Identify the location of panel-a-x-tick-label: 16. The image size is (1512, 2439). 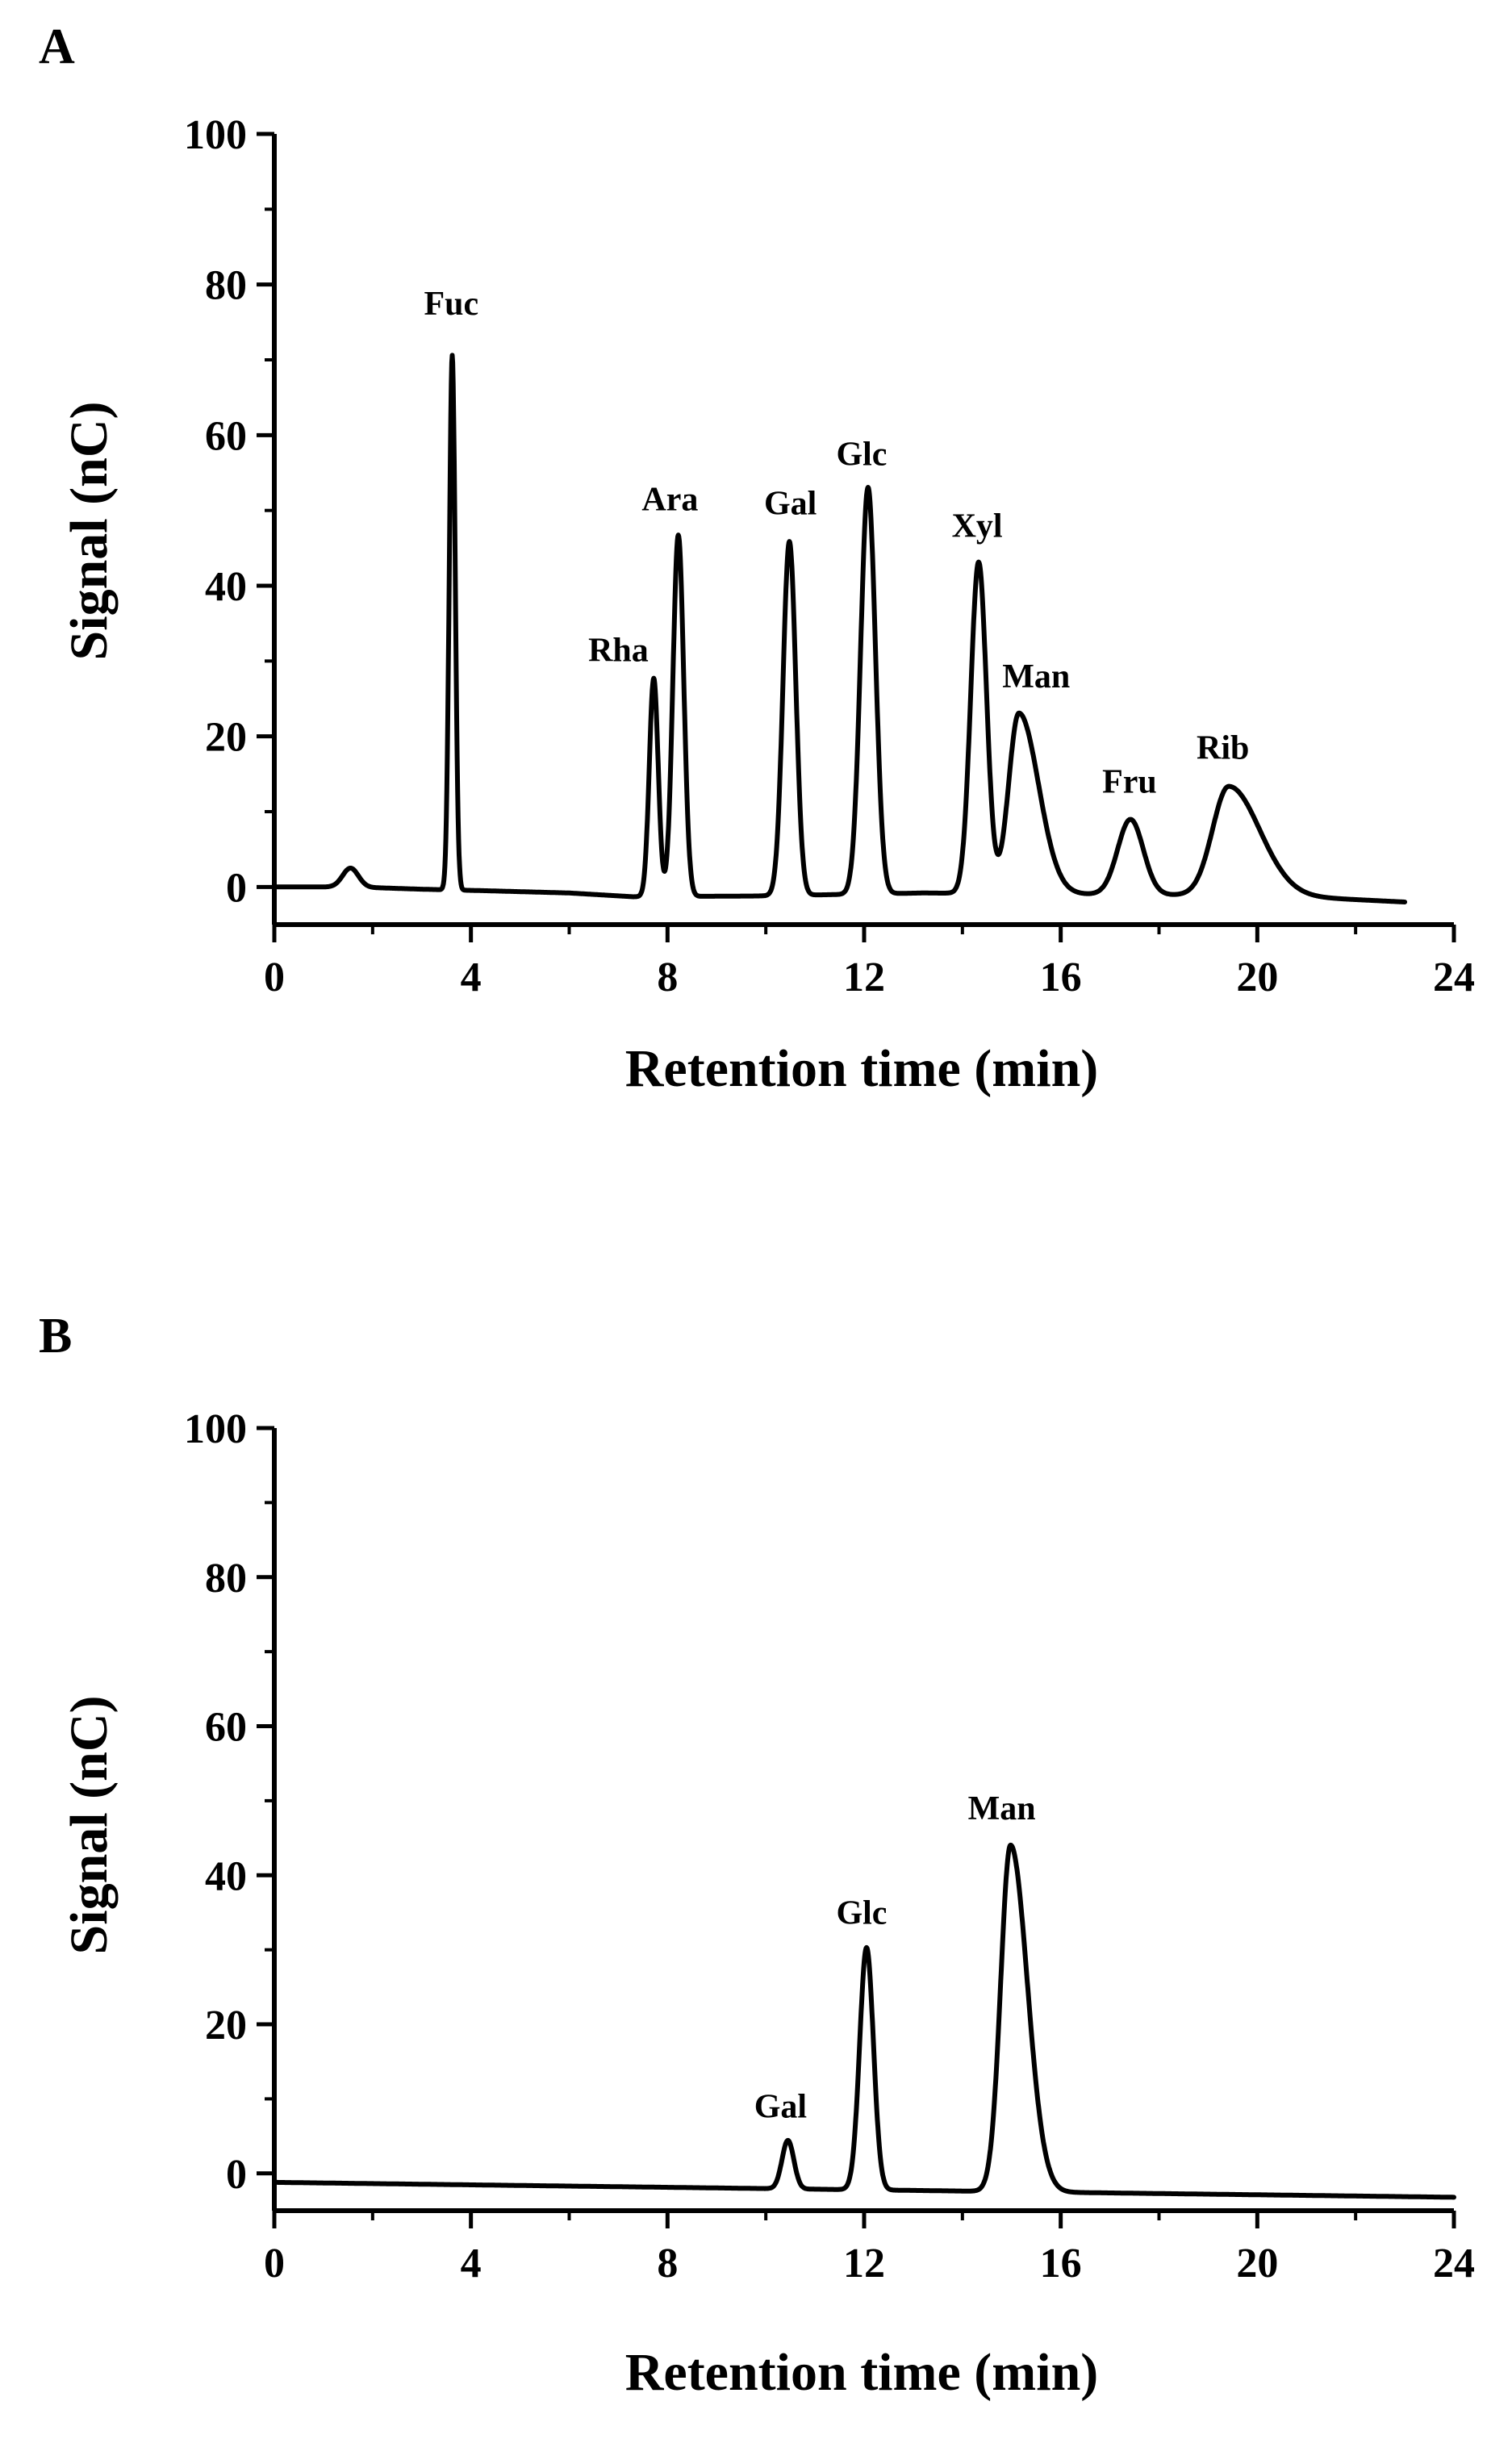
(1061, 977).